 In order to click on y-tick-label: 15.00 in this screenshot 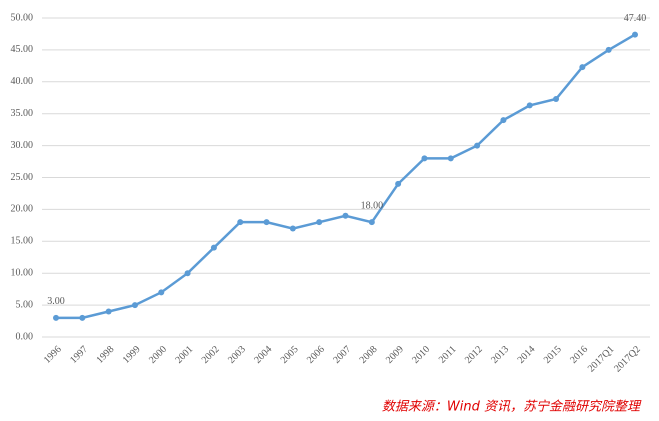, I will do `click(22, 241)`.